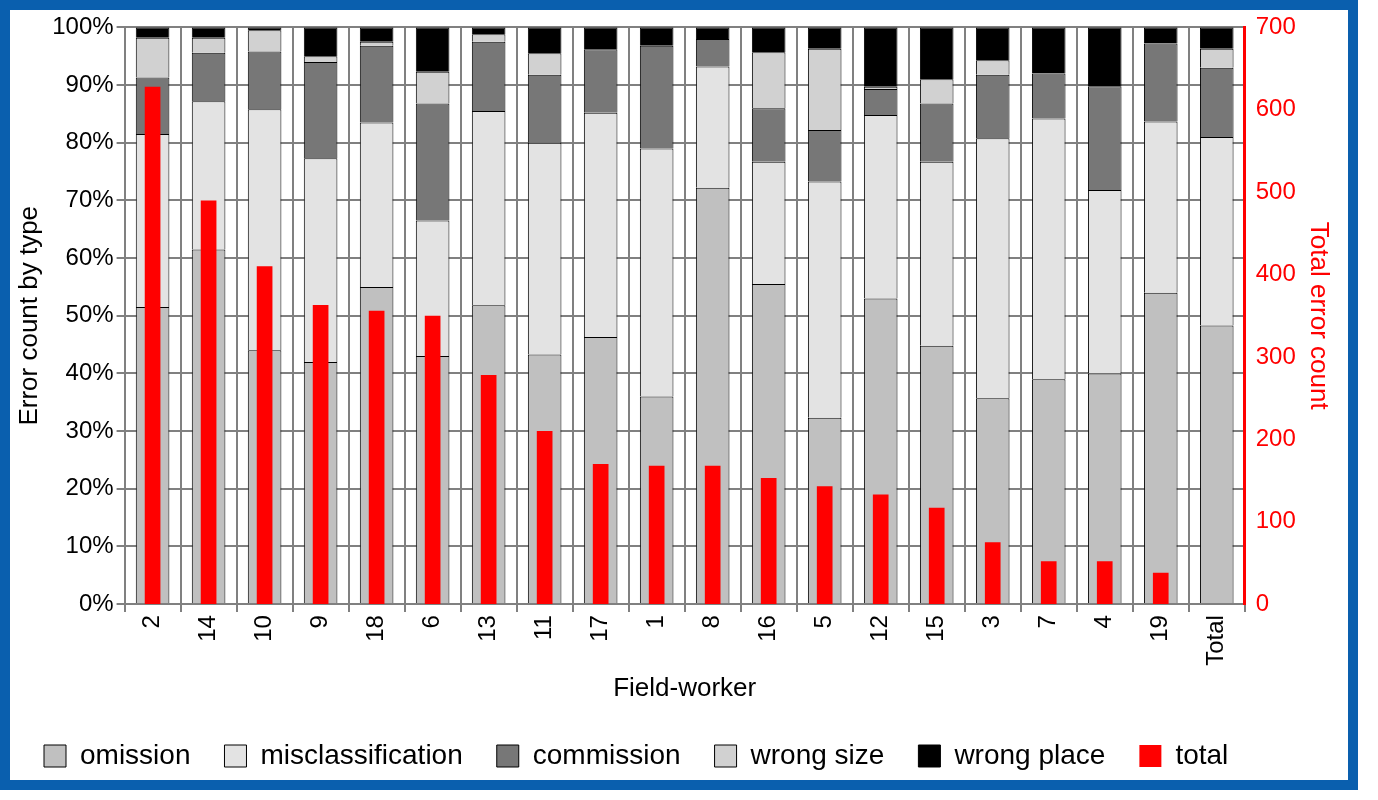 This screenshot has height=800, width=1378. What do you see at coordinates (1275, 437) in the screenshot?
I see `y2-tick-label: 200` at bounding box center [1275, 437].